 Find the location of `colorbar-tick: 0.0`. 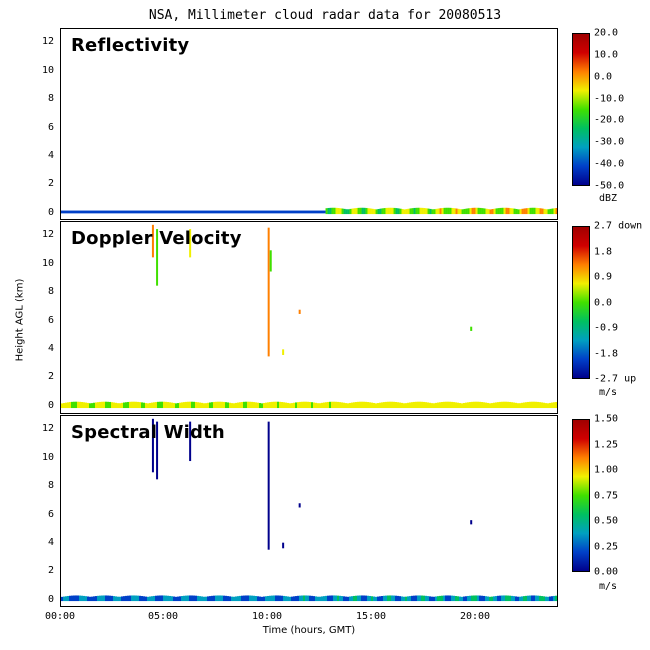

colorbar-tick: 0.0 is located at coordinates (603, 77).